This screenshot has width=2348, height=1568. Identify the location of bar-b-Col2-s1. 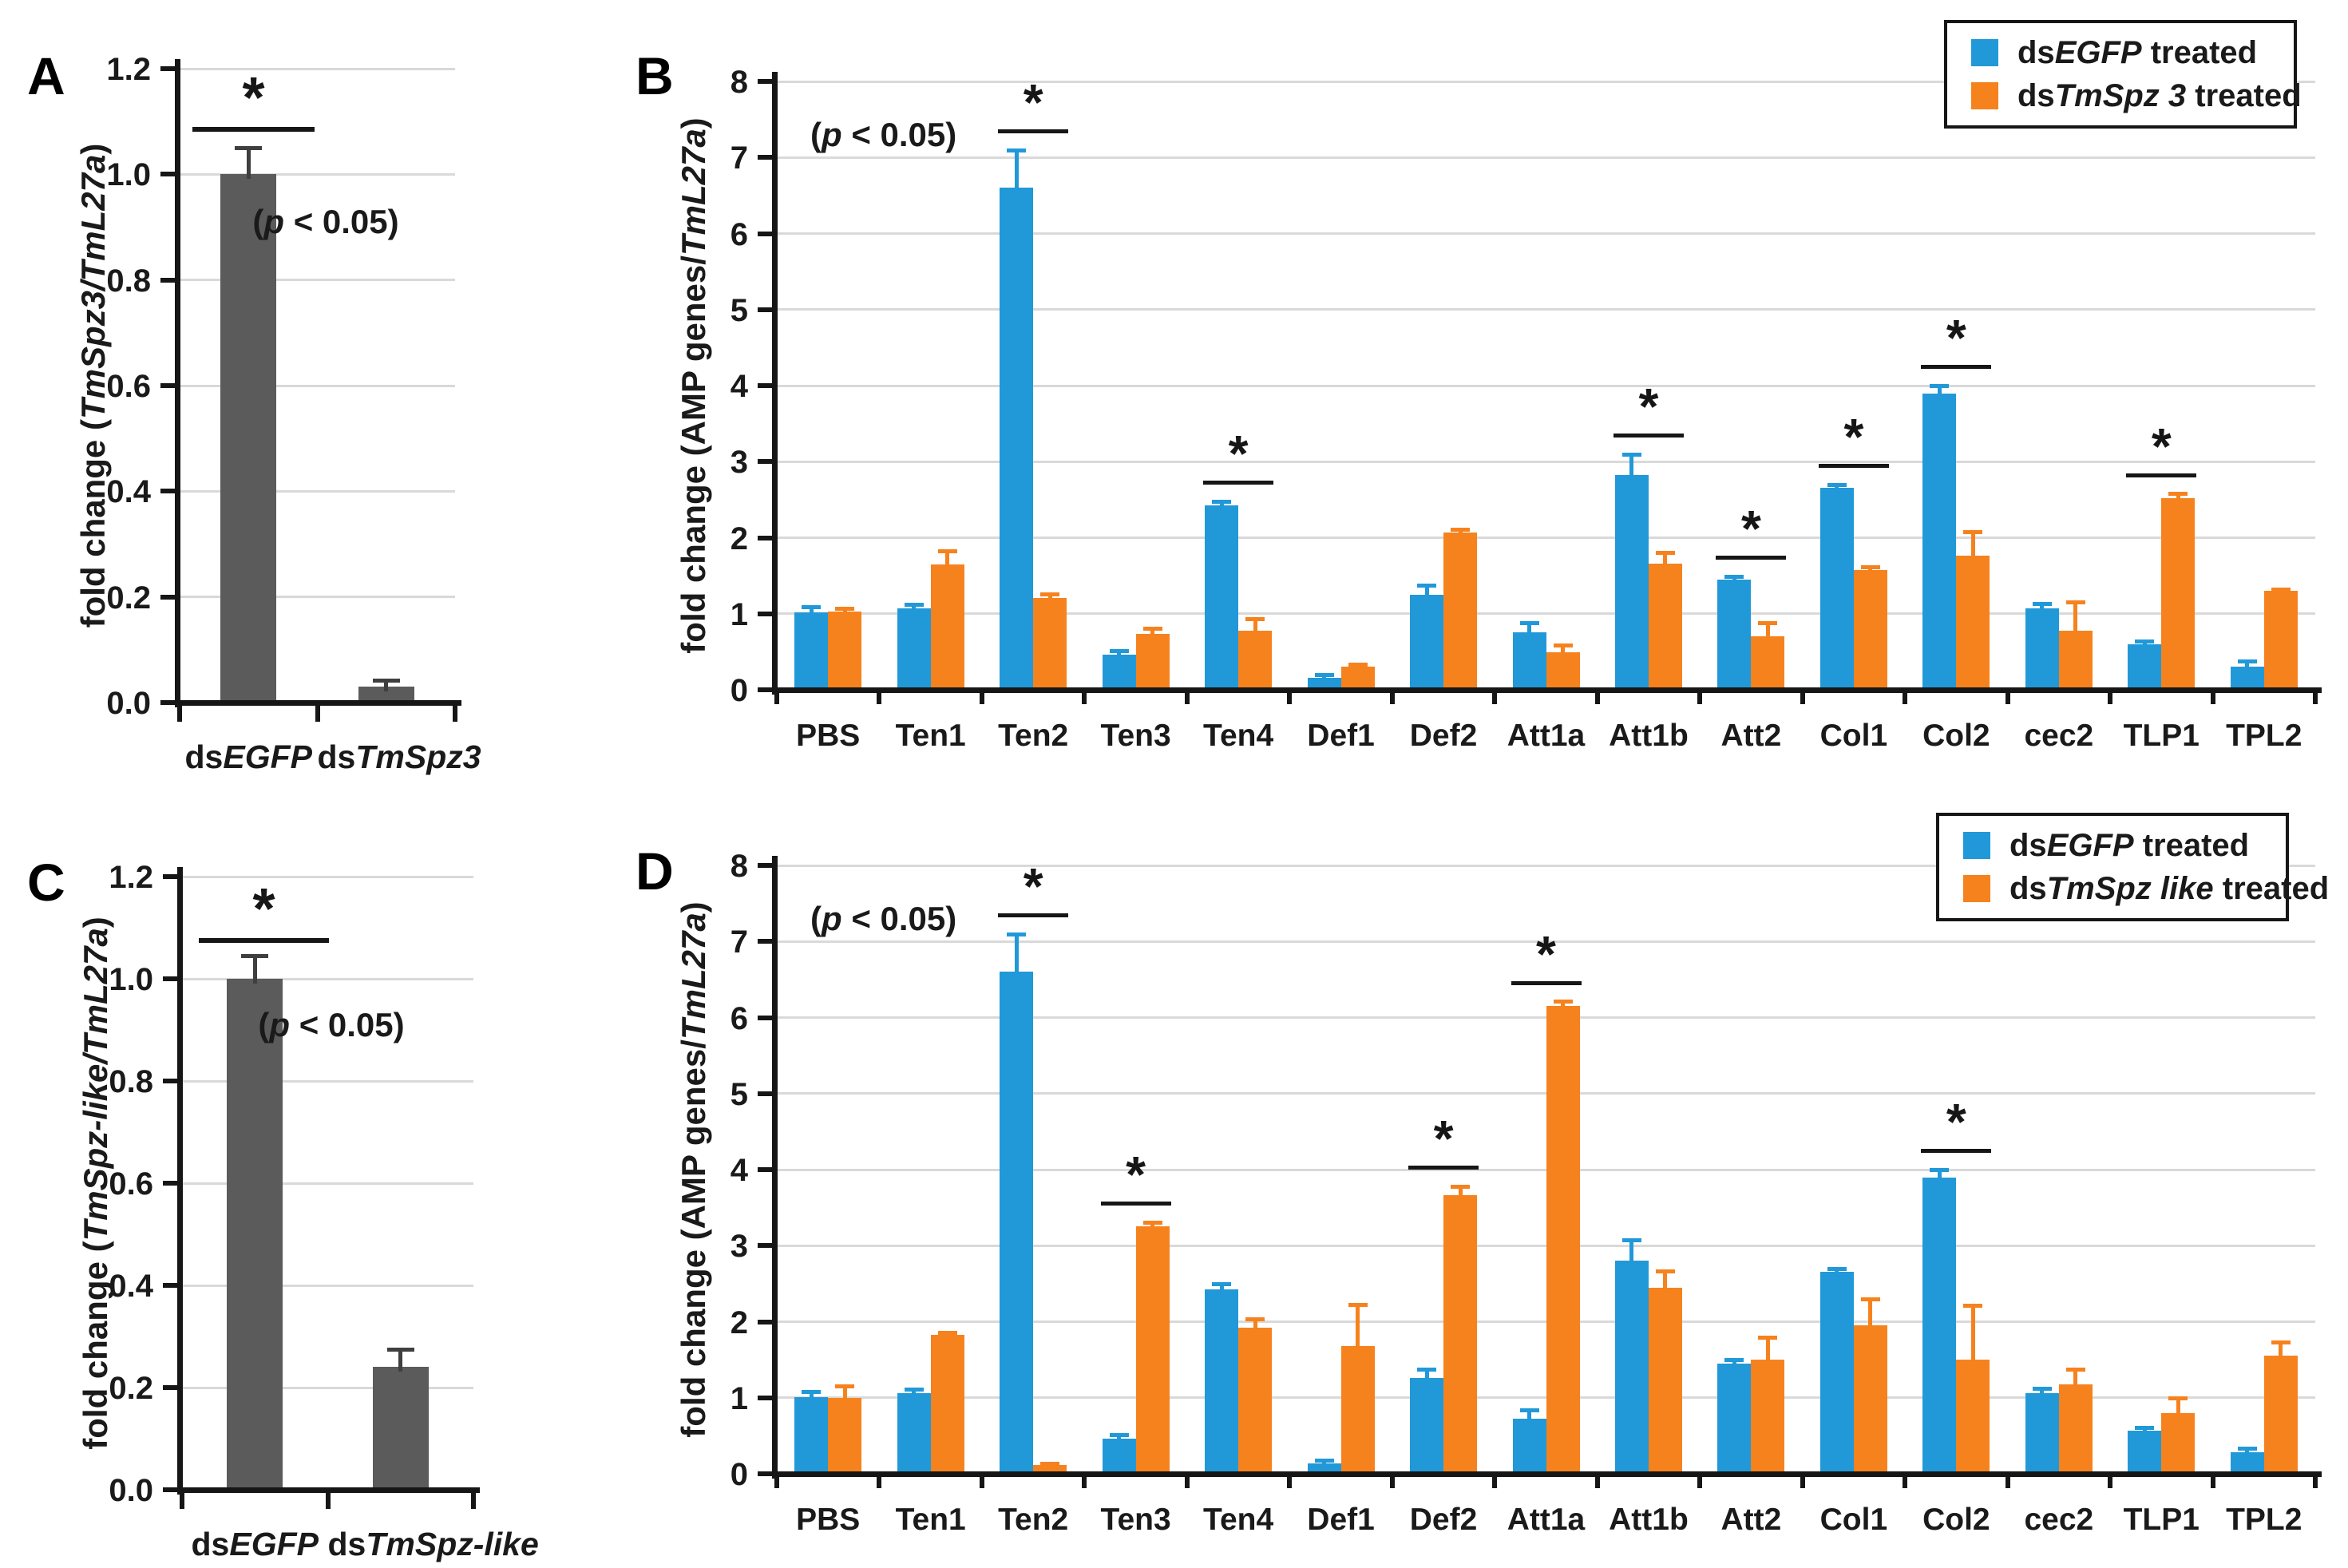
(1973, 623).